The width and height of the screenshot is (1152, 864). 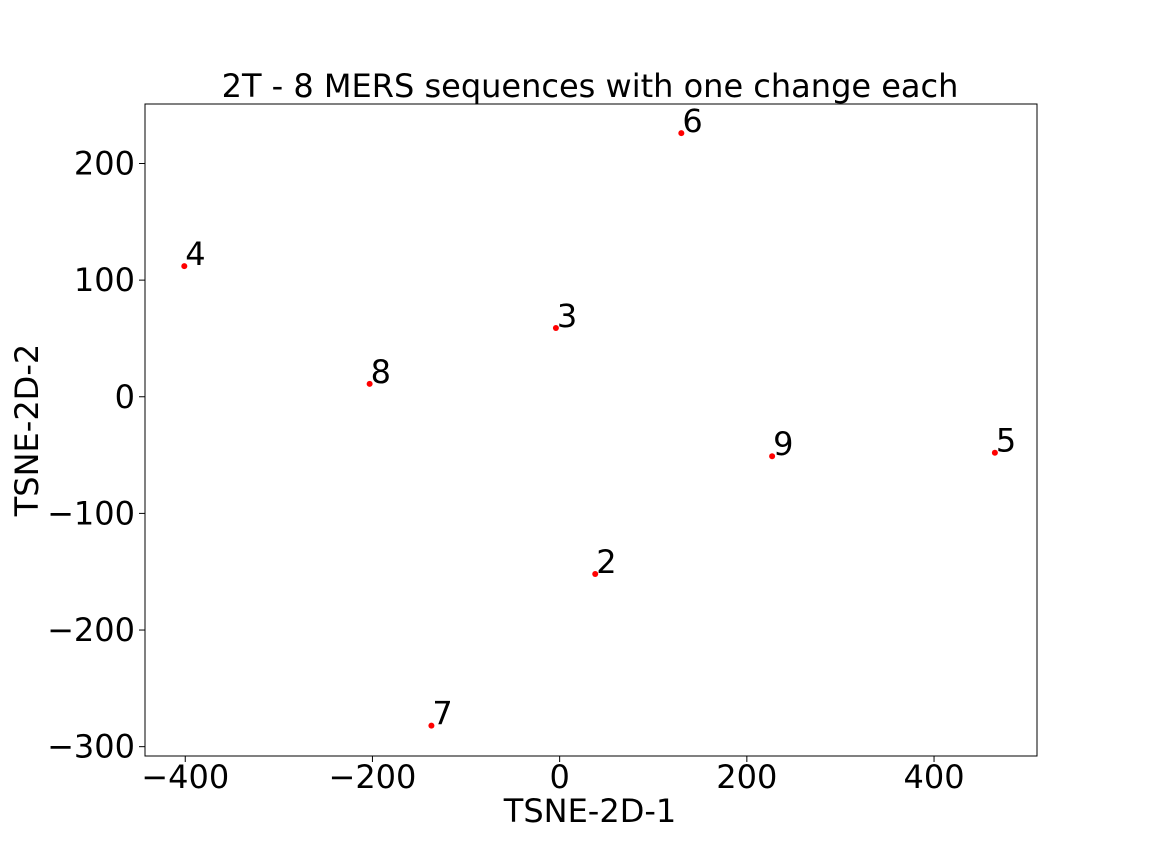 What do you see at coordinates (91, 513) in the screenshot?
I see `y-tick-label: −100` at bounding box center [91, 513].